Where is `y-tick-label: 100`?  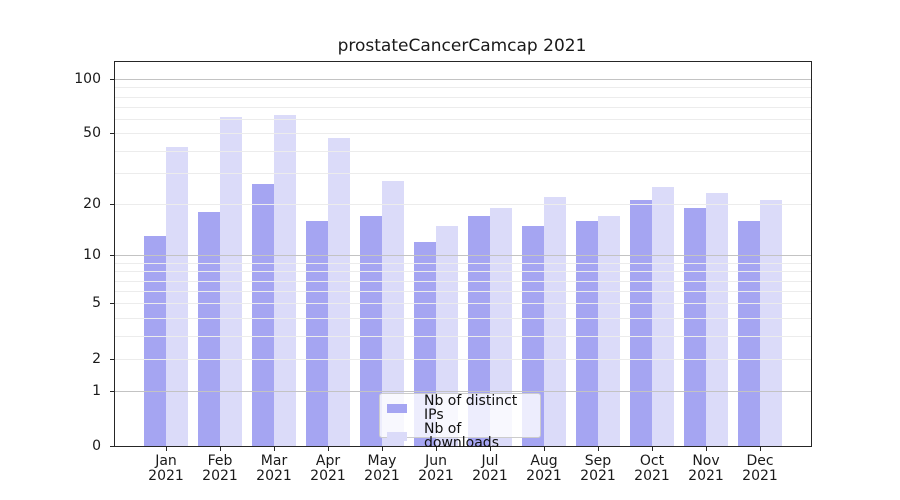
y-tick-label: 100 is located at coordinates (87, 78).